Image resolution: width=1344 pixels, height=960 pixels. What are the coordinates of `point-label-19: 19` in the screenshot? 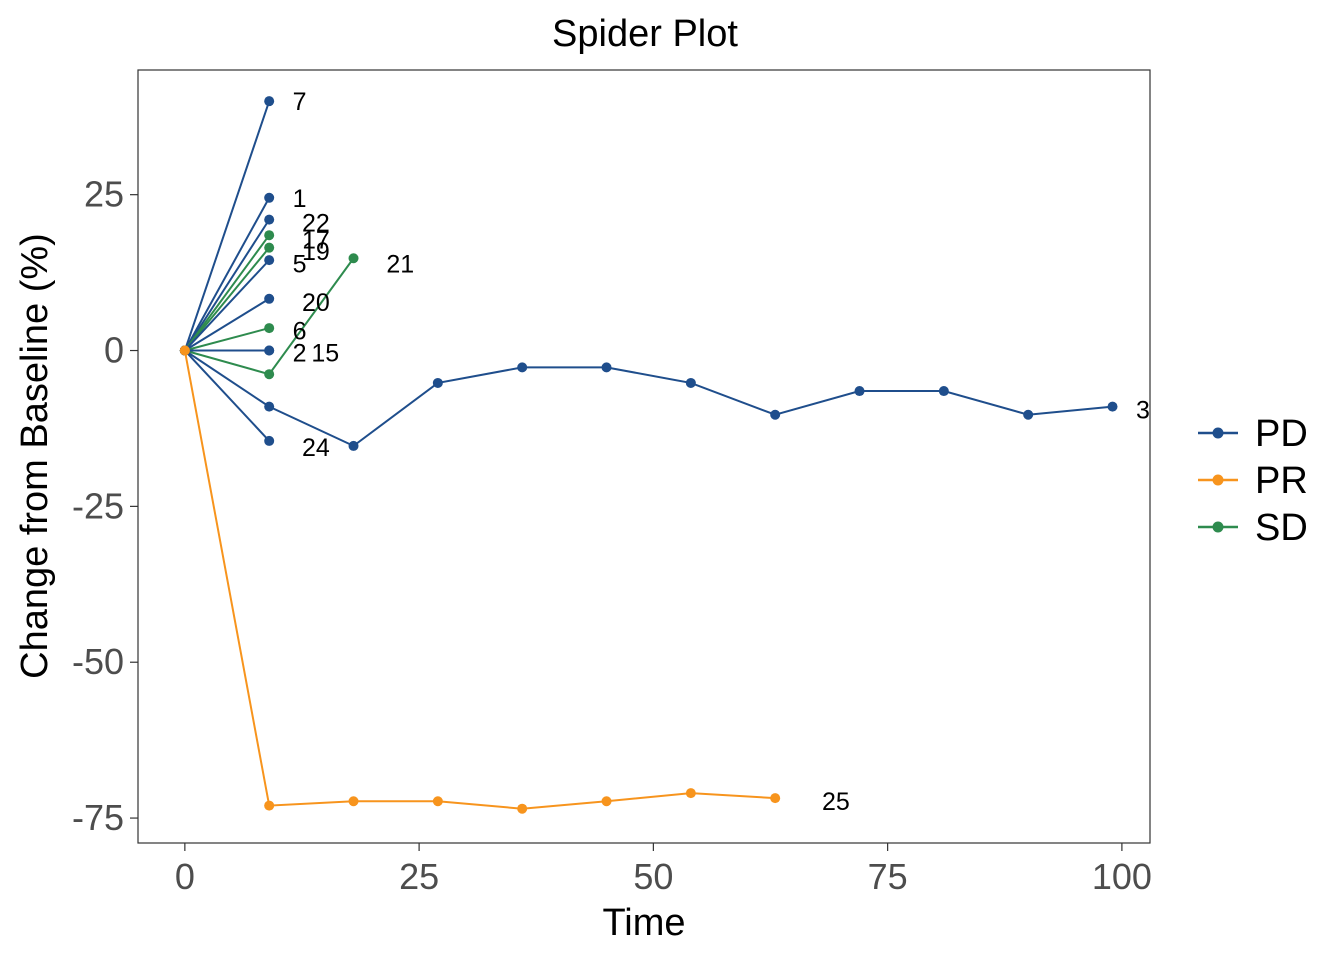 It's located at (316, 252).